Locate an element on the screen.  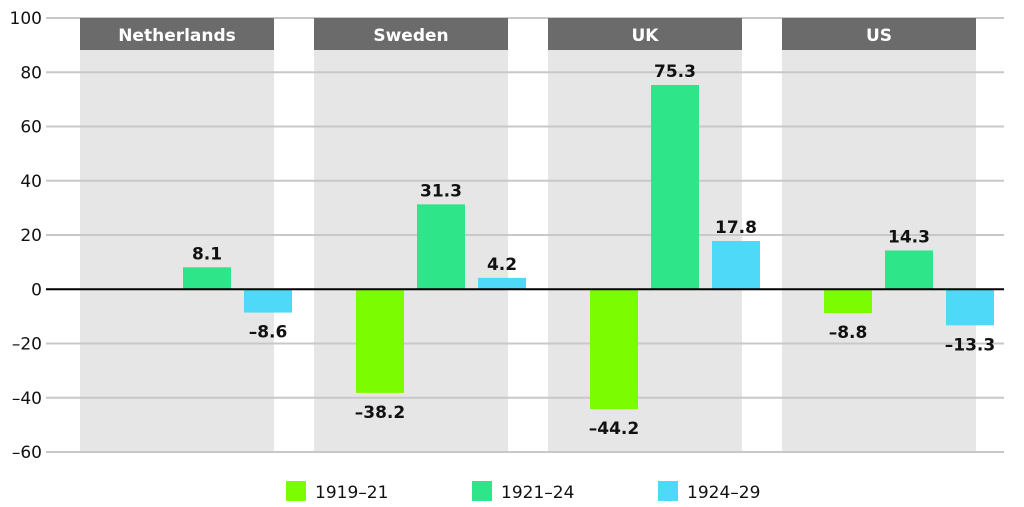
data-label-sweden-1: –38.2 is located at coordinates (380, 413).